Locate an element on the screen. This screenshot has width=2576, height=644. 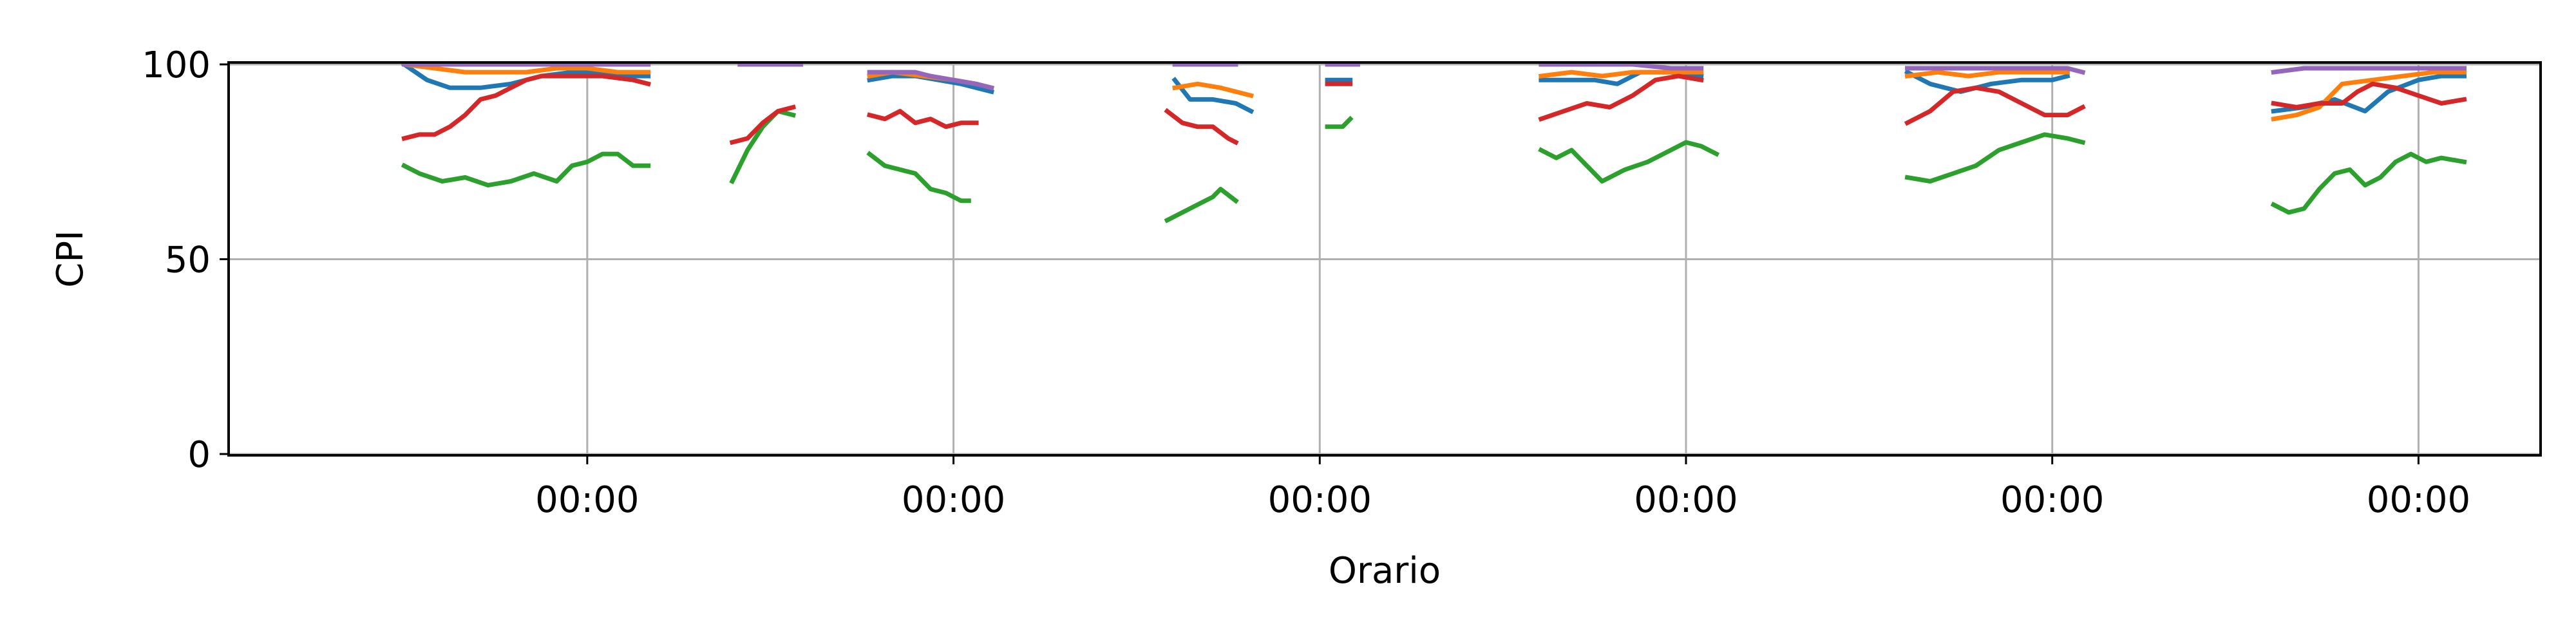
y-tick-label: 0 is located at coordinates (199, 455).